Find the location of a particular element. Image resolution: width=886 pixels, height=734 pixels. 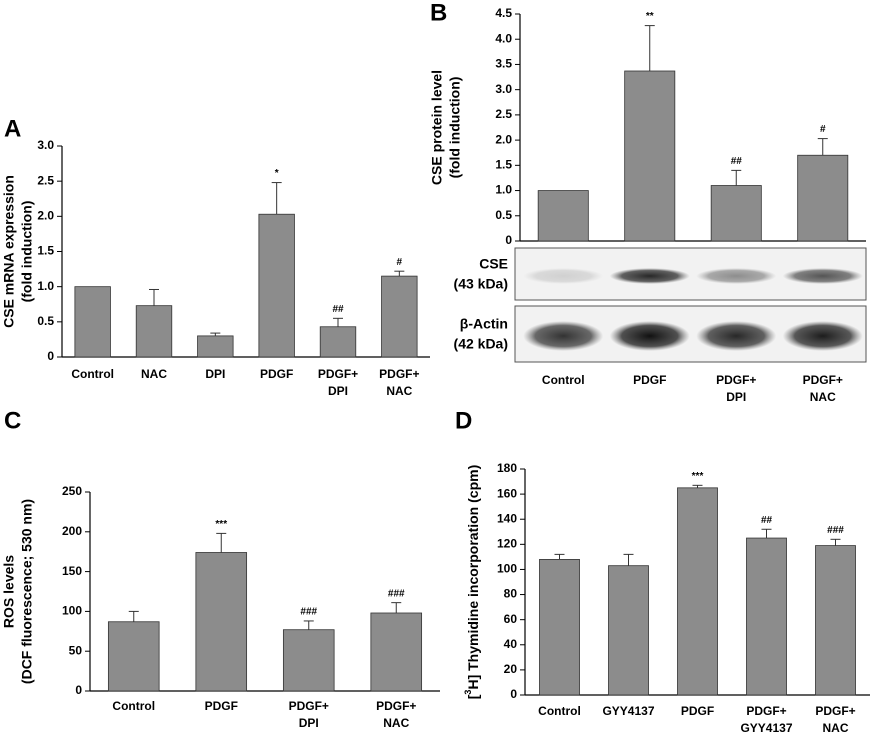

y-tick-label: 250 is located at coordinates (72, 491).